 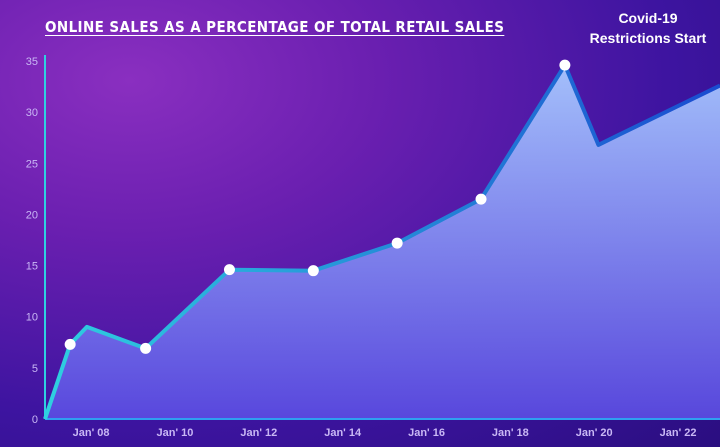 What do you see at coordinates (426, 433) in the screenshot?
I see `x-tick-label: Jan' 16` at bounding box center [426, 433].